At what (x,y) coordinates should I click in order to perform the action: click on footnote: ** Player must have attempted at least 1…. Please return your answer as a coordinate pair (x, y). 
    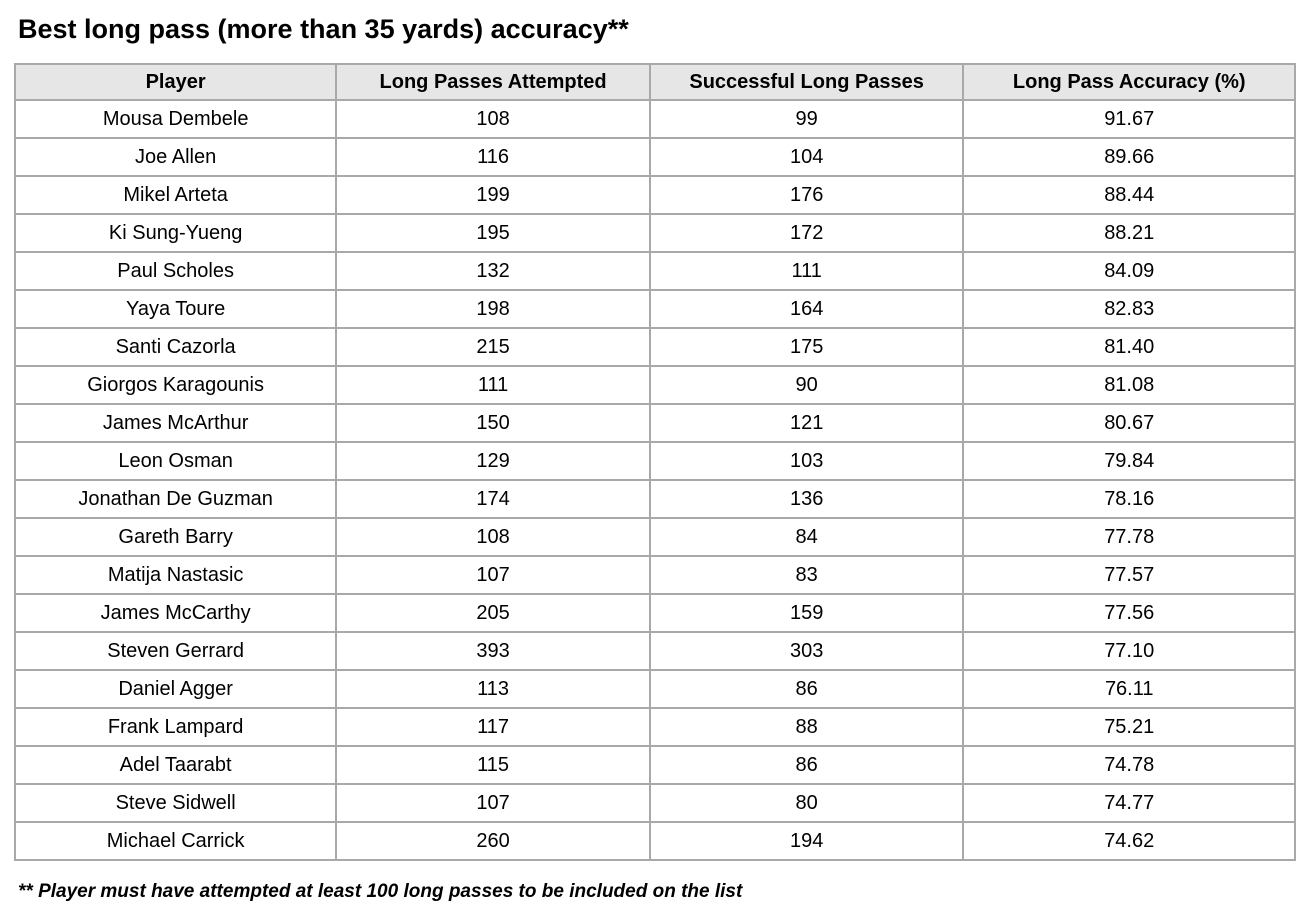
    Looking at the image, I should click on (380, 891).